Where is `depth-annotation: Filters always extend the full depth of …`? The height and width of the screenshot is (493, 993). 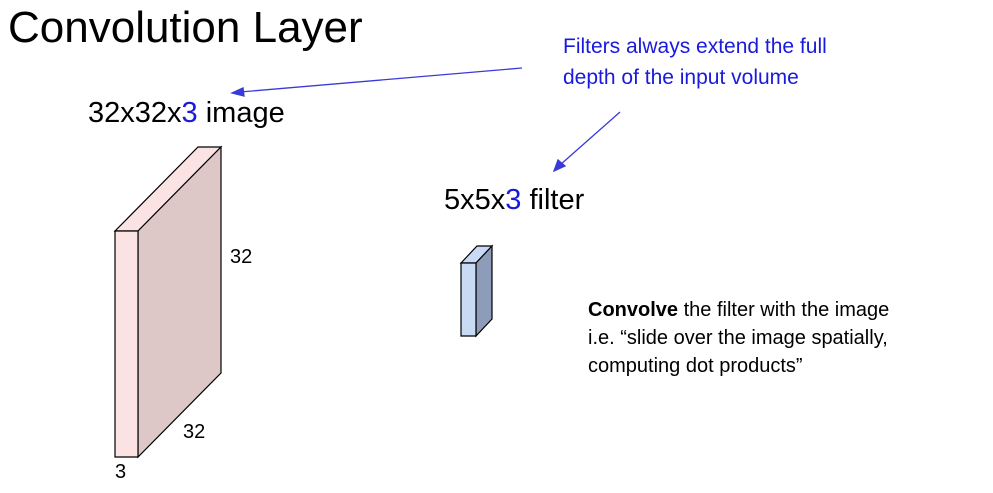 depth-annotation: Filters always extend the full depth of … is located at coordinates (695, 62).